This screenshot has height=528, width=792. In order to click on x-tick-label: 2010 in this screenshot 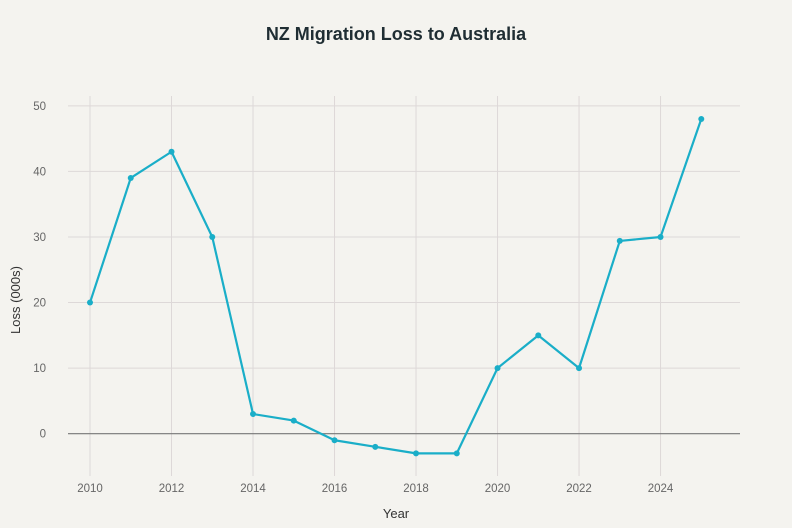, I will do `click(90, 489)`.